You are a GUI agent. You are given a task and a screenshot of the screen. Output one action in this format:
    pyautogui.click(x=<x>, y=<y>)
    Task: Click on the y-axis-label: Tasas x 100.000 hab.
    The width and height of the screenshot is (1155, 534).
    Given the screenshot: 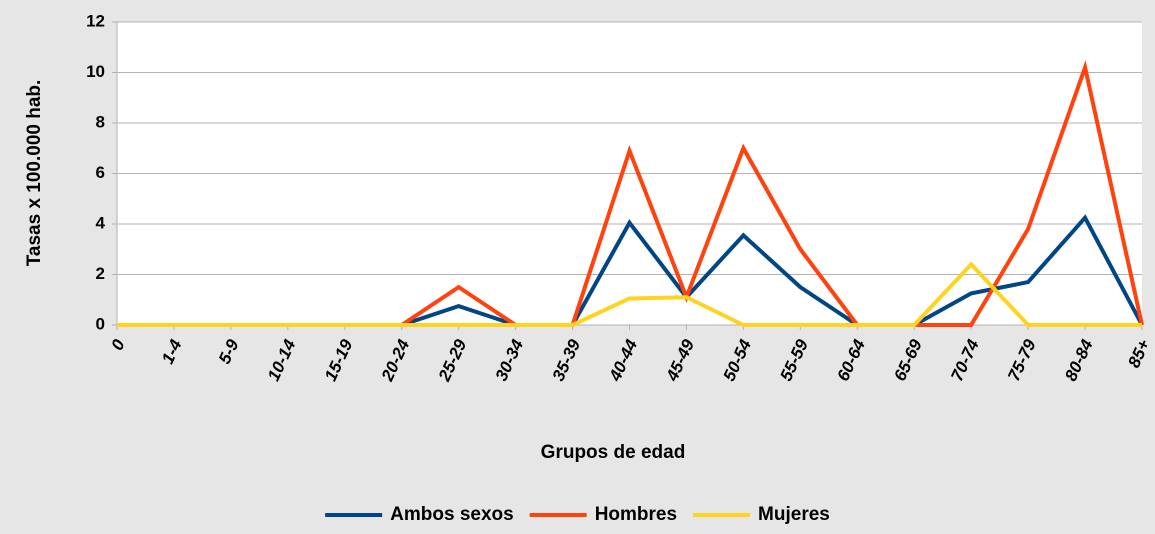 What is the action you would take?
    pyautogui.click(x=34, y=173)
    